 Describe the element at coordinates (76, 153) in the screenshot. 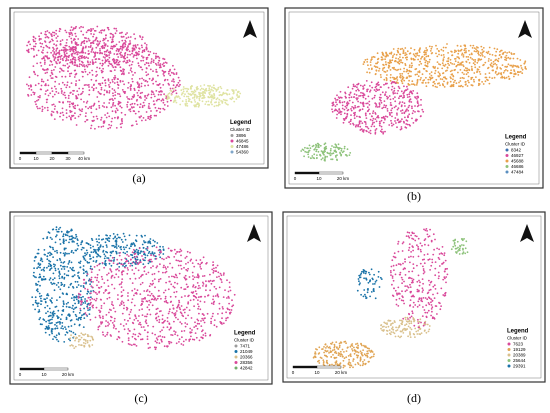

I see `scale-segment` at that location.